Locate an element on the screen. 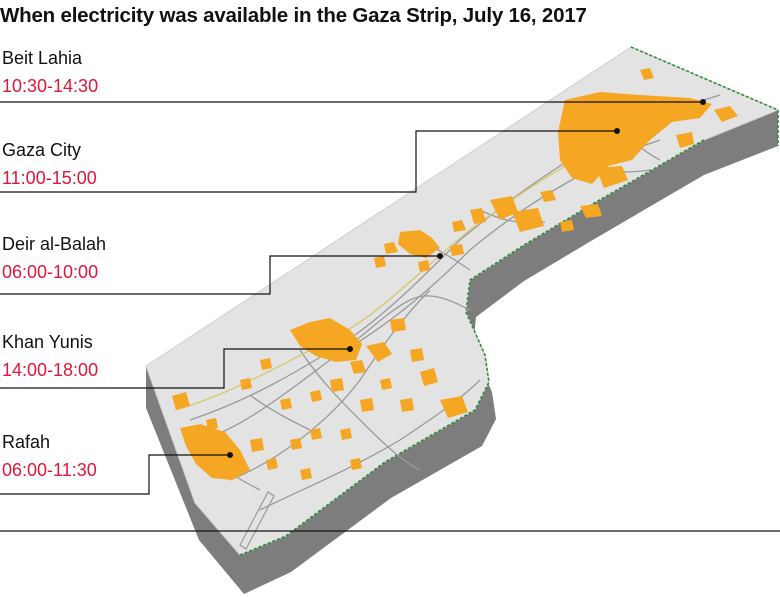 The image size is (780, 597). leader-deir-al-balah is located at coordinates (220, 275).